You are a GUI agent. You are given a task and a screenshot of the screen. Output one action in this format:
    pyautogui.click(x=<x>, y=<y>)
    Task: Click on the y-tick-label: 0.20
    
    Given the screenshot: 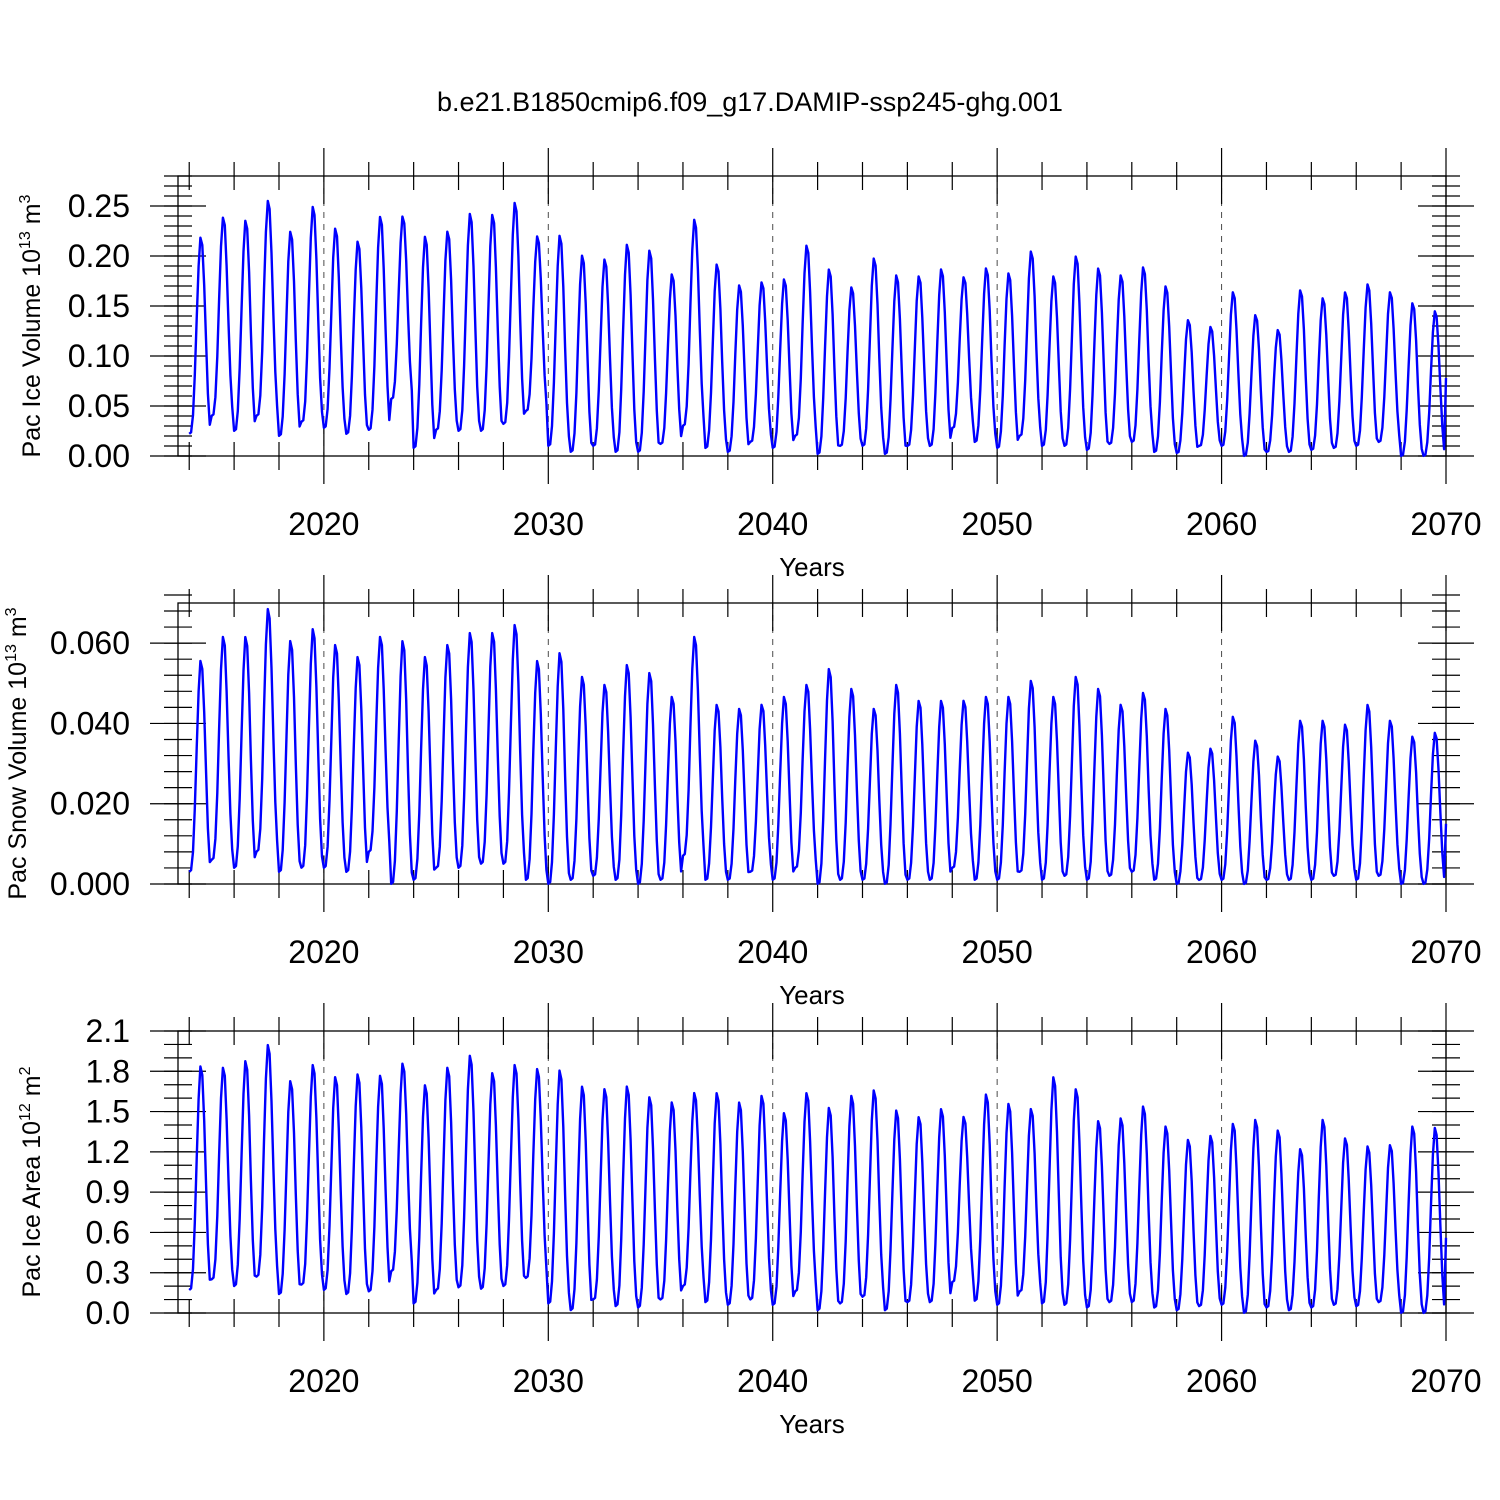 What is the action you would take?
    pyautogui.click(x=99, y=256)
    